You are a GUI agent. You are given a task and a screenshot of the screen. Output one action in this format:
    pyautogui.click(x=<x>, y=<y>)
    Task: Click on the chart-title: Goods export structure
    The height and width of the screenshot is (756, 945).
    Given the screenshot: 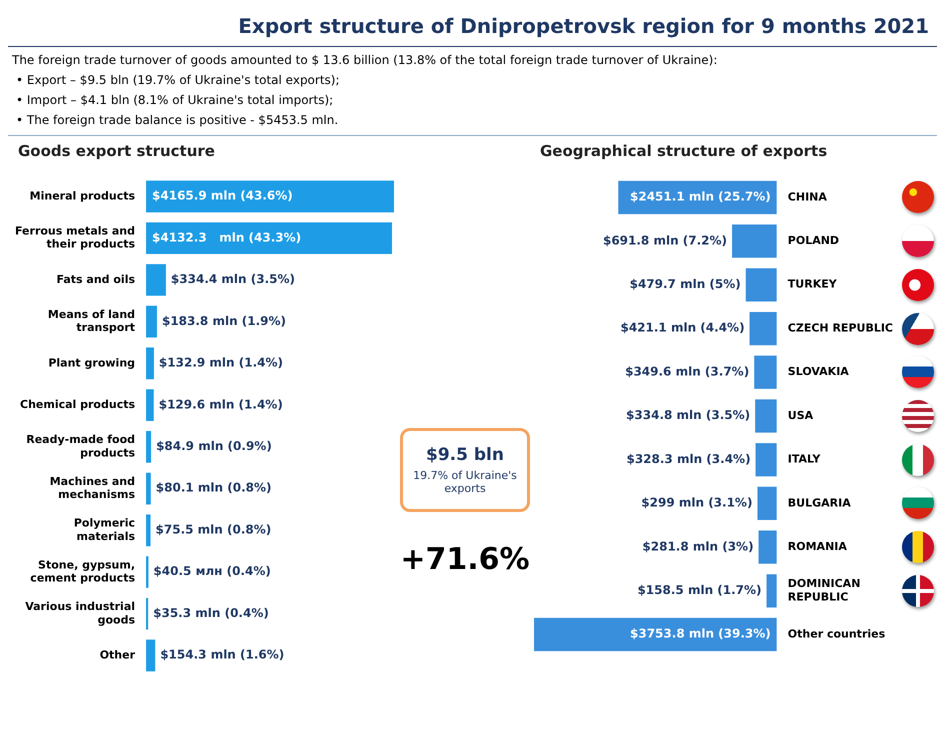 What is the action you would take?
    pyautogui.click(x=117, y=151)
    